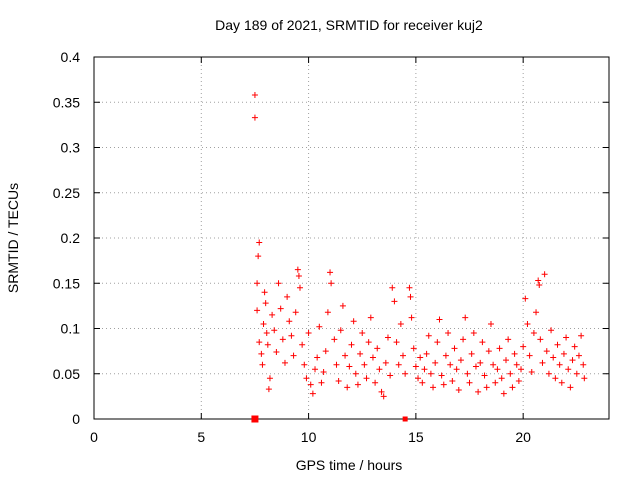  What do you see at coordinates (66, 193) in the screenshot?
I see `y-tick-label: 0.25` at bounding box center [66, 193].